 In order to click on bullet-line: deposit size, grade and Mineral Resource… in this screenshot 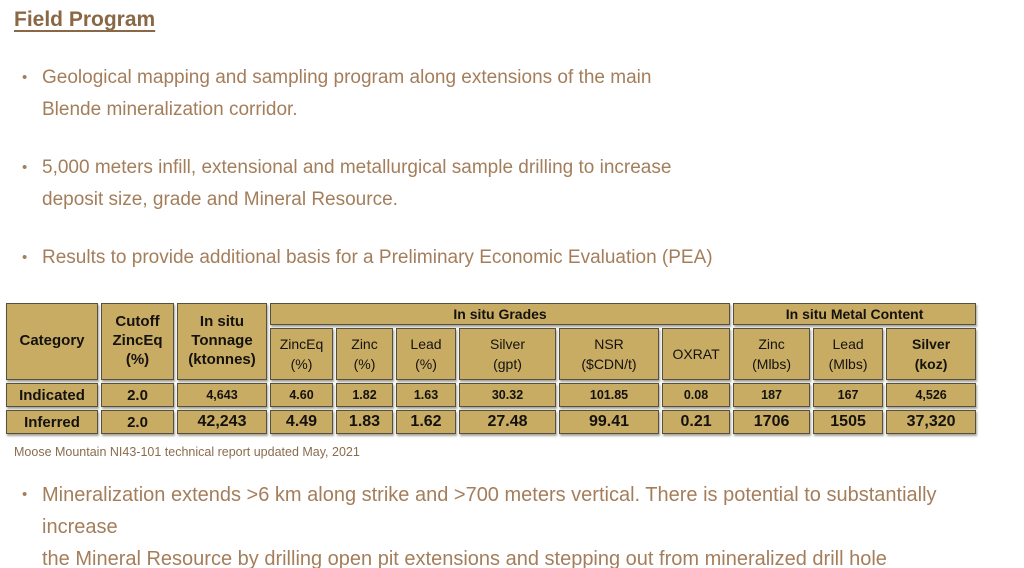, I will do `click(220, 199)`.